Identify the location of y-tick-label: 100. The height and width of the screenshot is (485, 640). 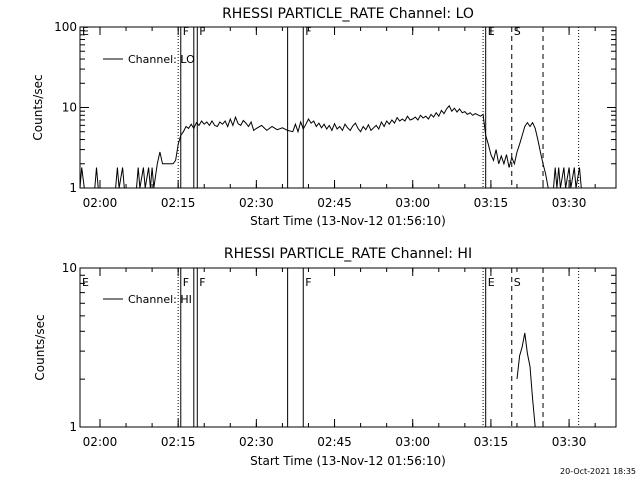
(65, 27).